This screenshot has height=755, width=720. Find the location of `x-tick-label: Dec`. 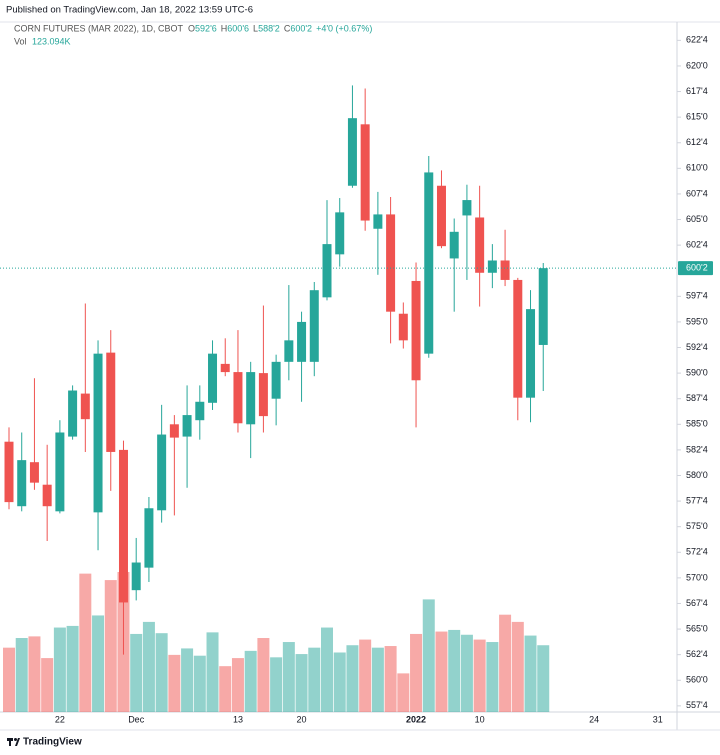

x-tick-label: Dec is located at coordinates (136, 719).